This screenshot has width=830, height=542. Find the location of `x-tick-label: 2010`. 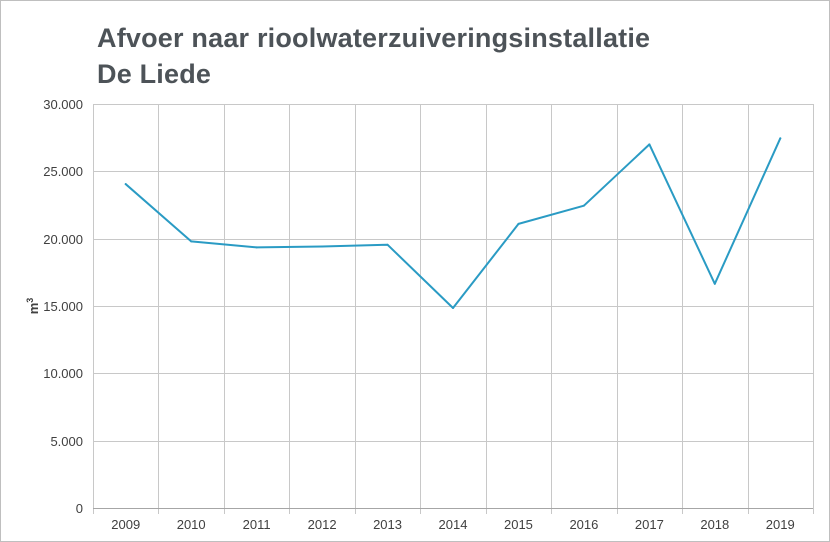

x-tick-label: 2010 is located at coordinates (191, 524).